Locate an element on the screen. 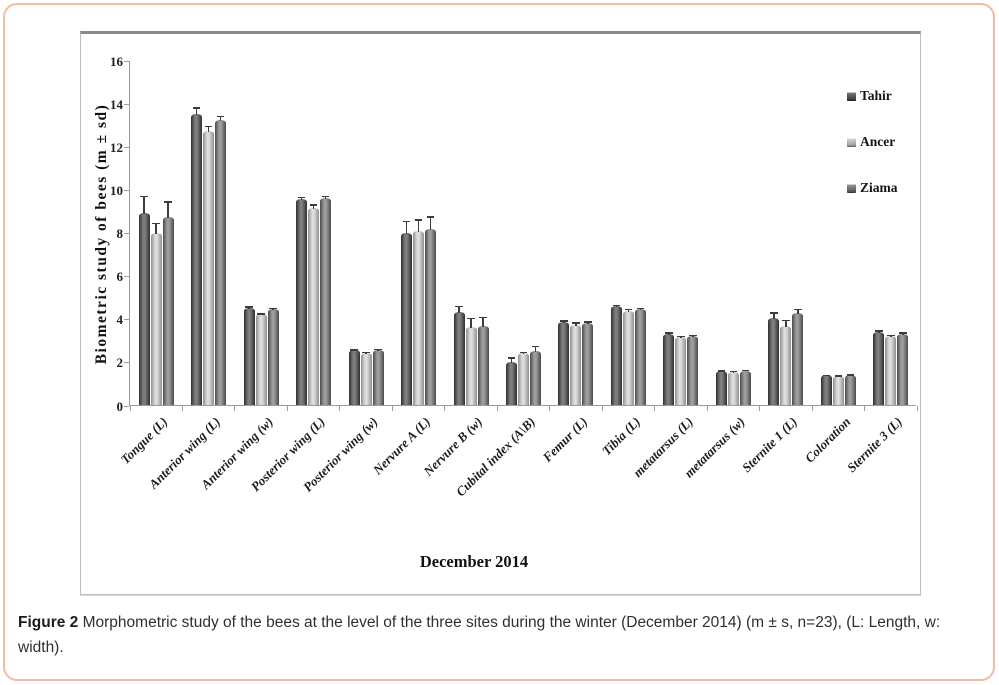 The image size is (999, 685). legend-marker-icon is located at coordinates (851, 142).